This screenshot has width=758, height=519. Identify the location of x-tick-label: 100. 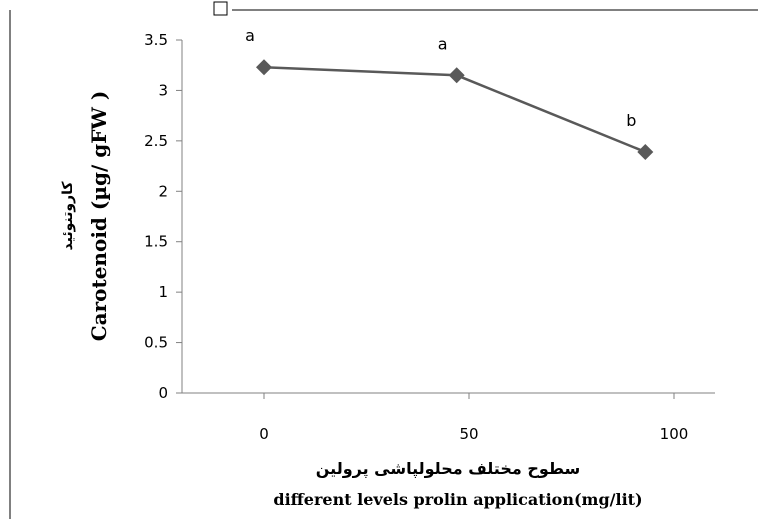
(674, 434).